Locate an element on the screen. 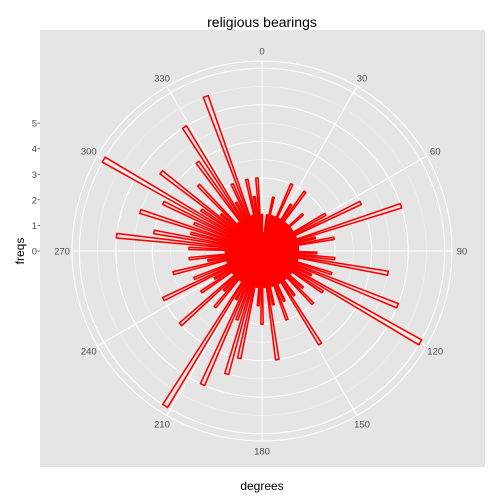 The height and width of the screenshot is (500, 500). angle-tick-90: 90 is located at coordinates (462, 252).